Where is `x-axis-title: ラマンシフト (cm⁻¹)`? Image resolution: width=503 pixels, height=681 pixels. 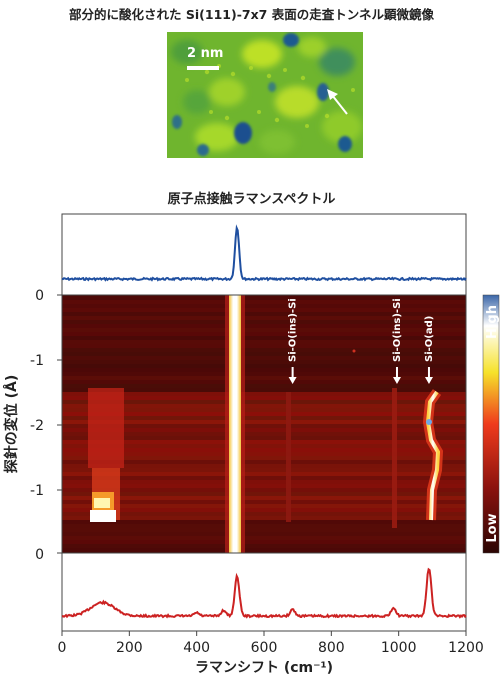 x-axis-title: ラマンシフト (cm⁻¹) is located at coordinates (264, 668).